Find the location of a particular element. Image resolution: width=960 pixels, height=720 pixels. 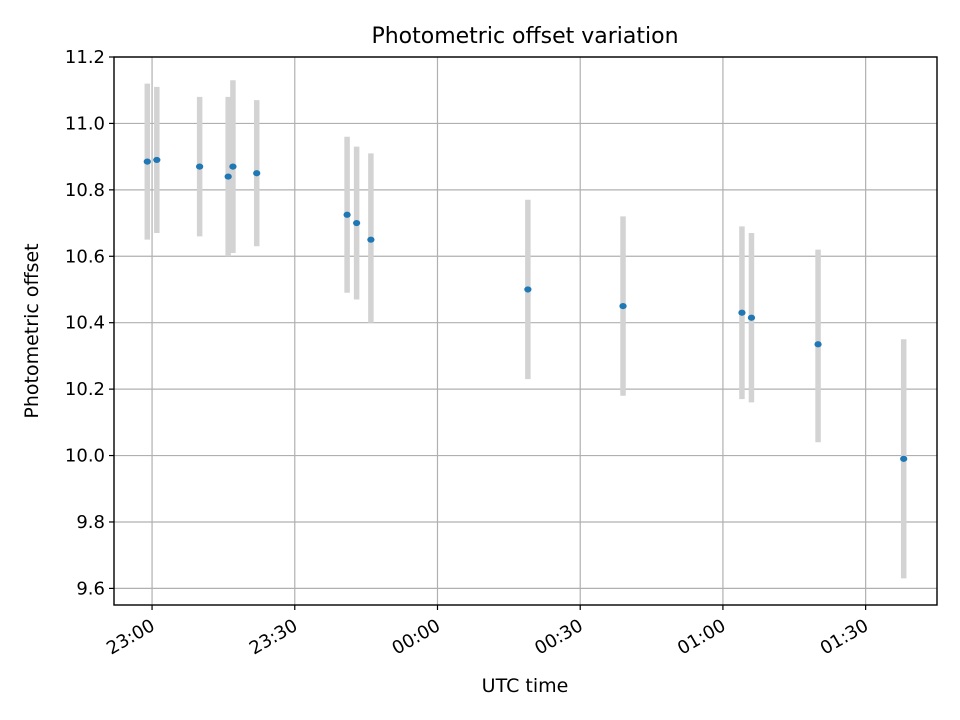

x-tick-label: 00:00 is located at coordinates (416, 637).